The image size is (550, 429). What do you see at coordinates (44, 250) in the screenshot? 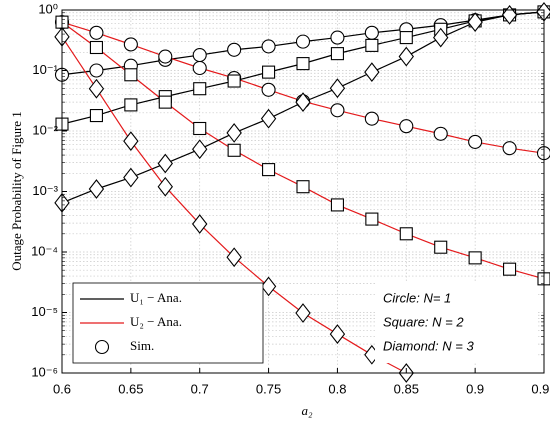
I see `y-tick-label: 10⁻⁴` at bounding box center [44, 250].